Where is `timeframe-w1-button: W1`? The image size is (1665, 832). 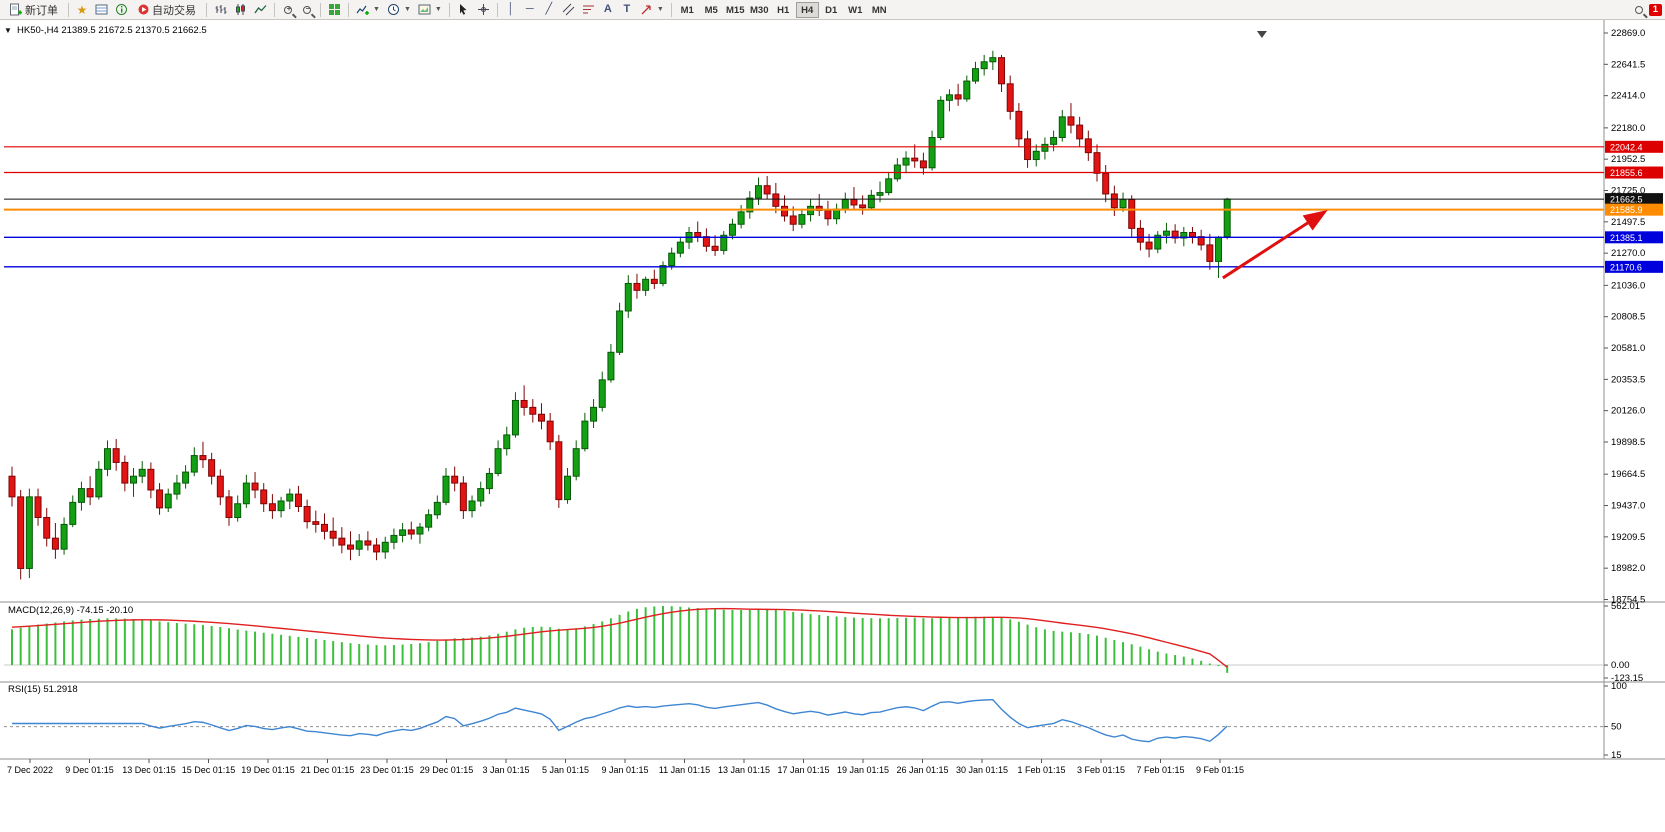
timeframe-w1-button: W1 is located at coordinates (855, 10).